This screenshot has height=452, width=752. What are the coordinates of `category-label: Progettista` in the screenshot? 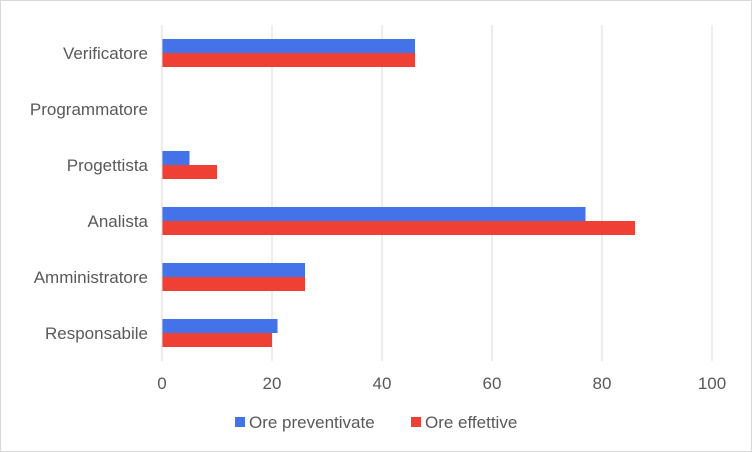 It's located at (108, 165).